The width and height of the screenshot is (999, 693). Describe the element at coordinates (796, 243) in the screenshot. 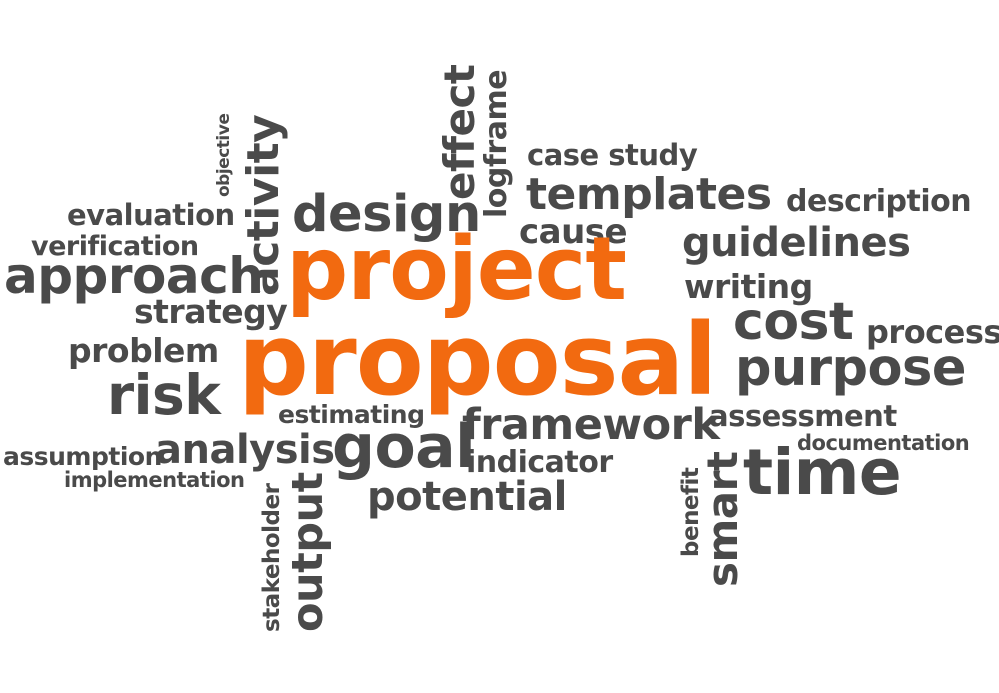

I see `word-guidelines: guidelines` at that location.